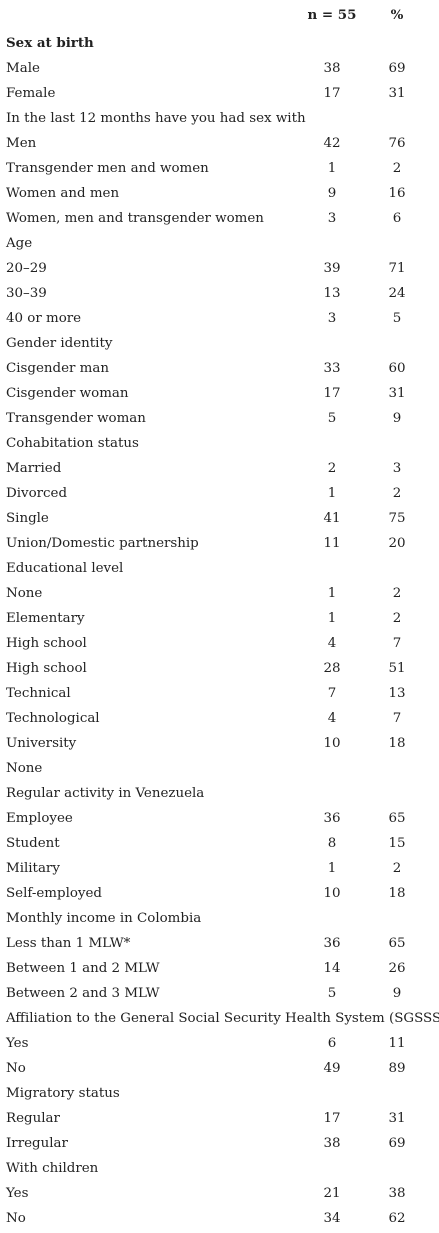  I want to click on table-row: High school 4 7, so click(214, 643).